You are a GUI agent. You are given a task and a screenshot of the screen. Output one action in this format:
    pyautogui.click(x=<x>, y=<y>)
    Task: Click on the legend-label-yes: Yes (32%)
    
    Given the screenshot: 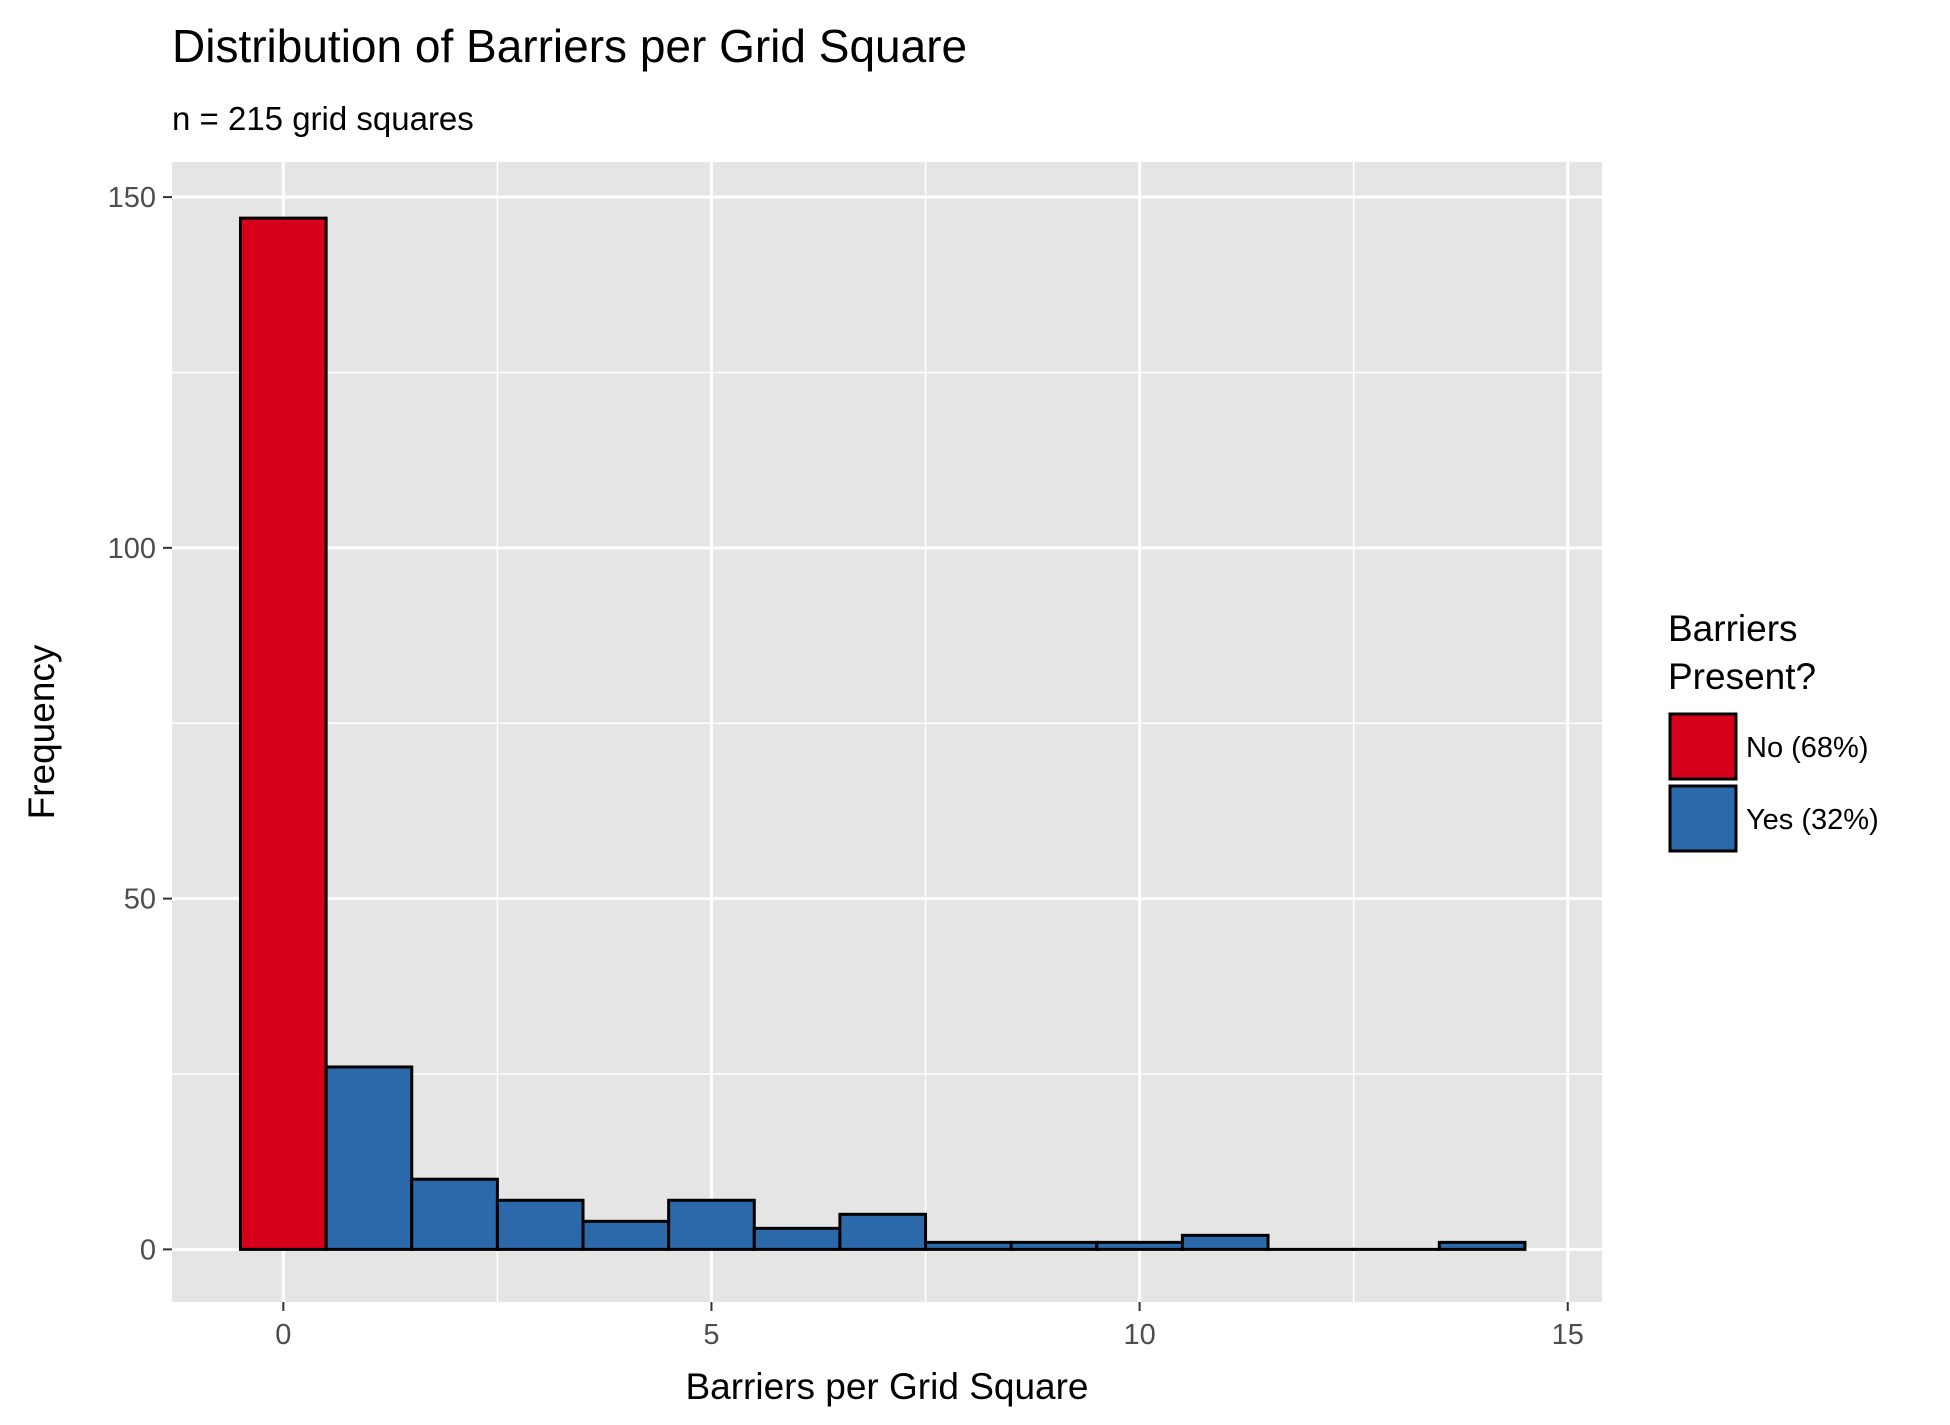 What is the action you would take?
    pyautogui.click(x=1812, y=820)
    